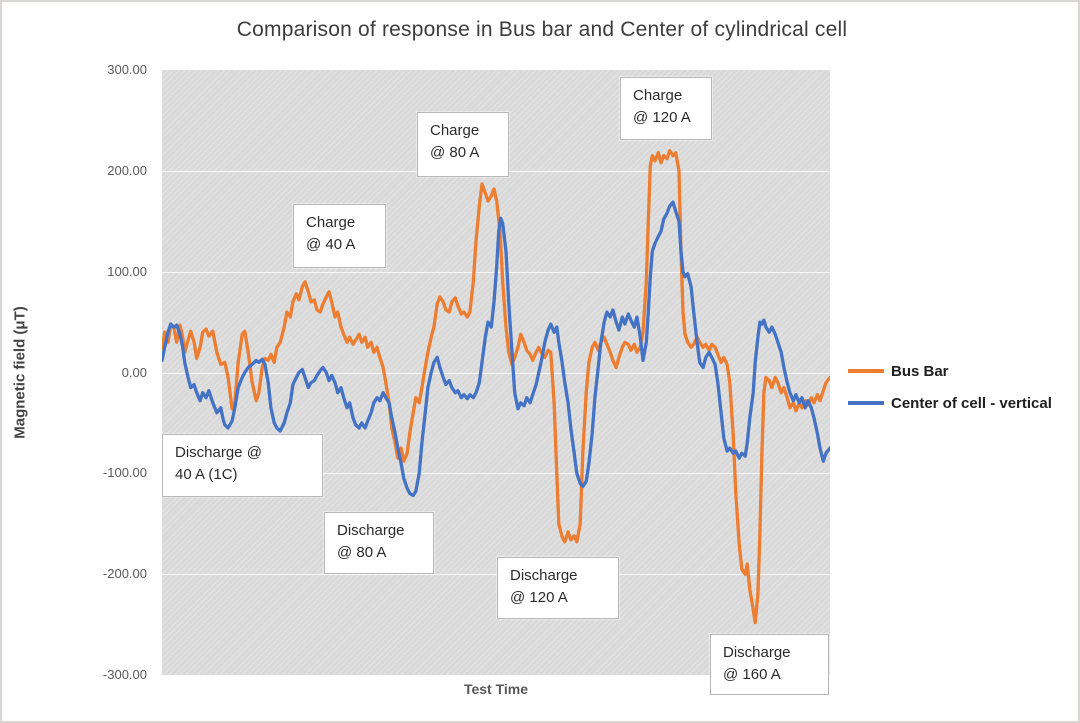  What do you see at coordinates (920, 371) in the screenshot?
I see `legend-label: Bus Bar` at bounding box center [920, 371].